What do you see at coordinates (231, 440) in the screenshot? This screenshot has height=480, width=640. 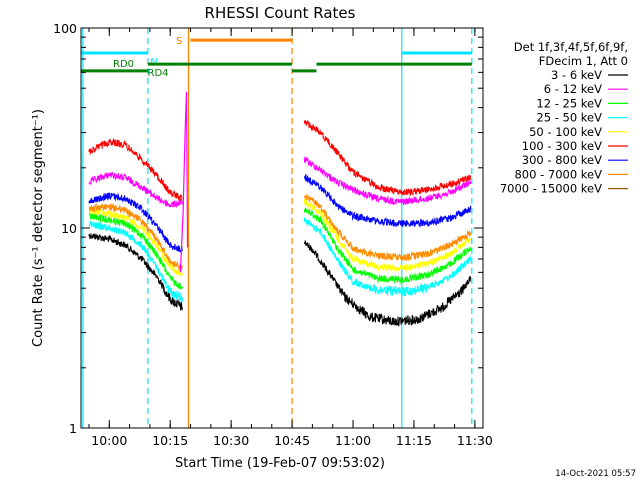 I see `x-tick-label-3: 10:30` at bounding box center [231, 440].